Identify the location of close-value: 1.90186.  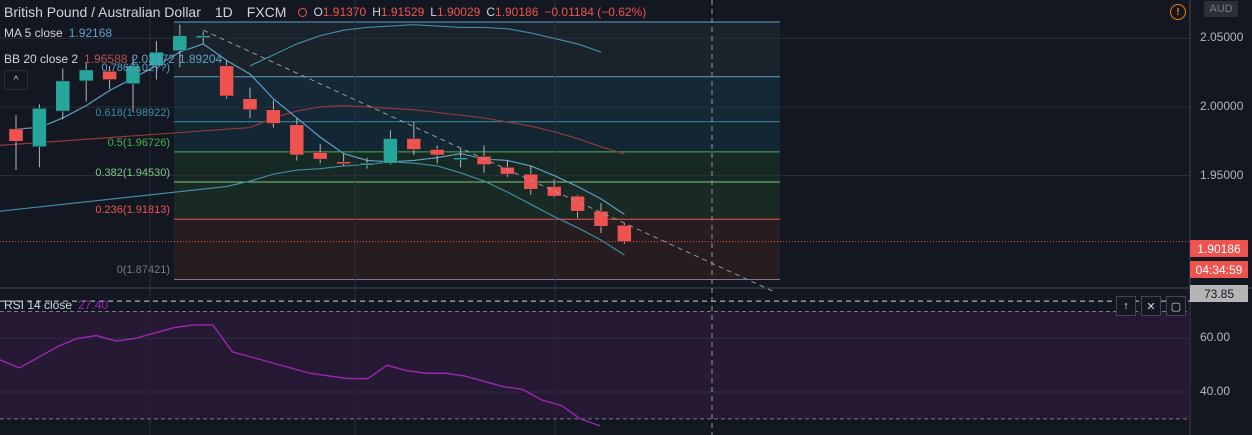
(517, 12).